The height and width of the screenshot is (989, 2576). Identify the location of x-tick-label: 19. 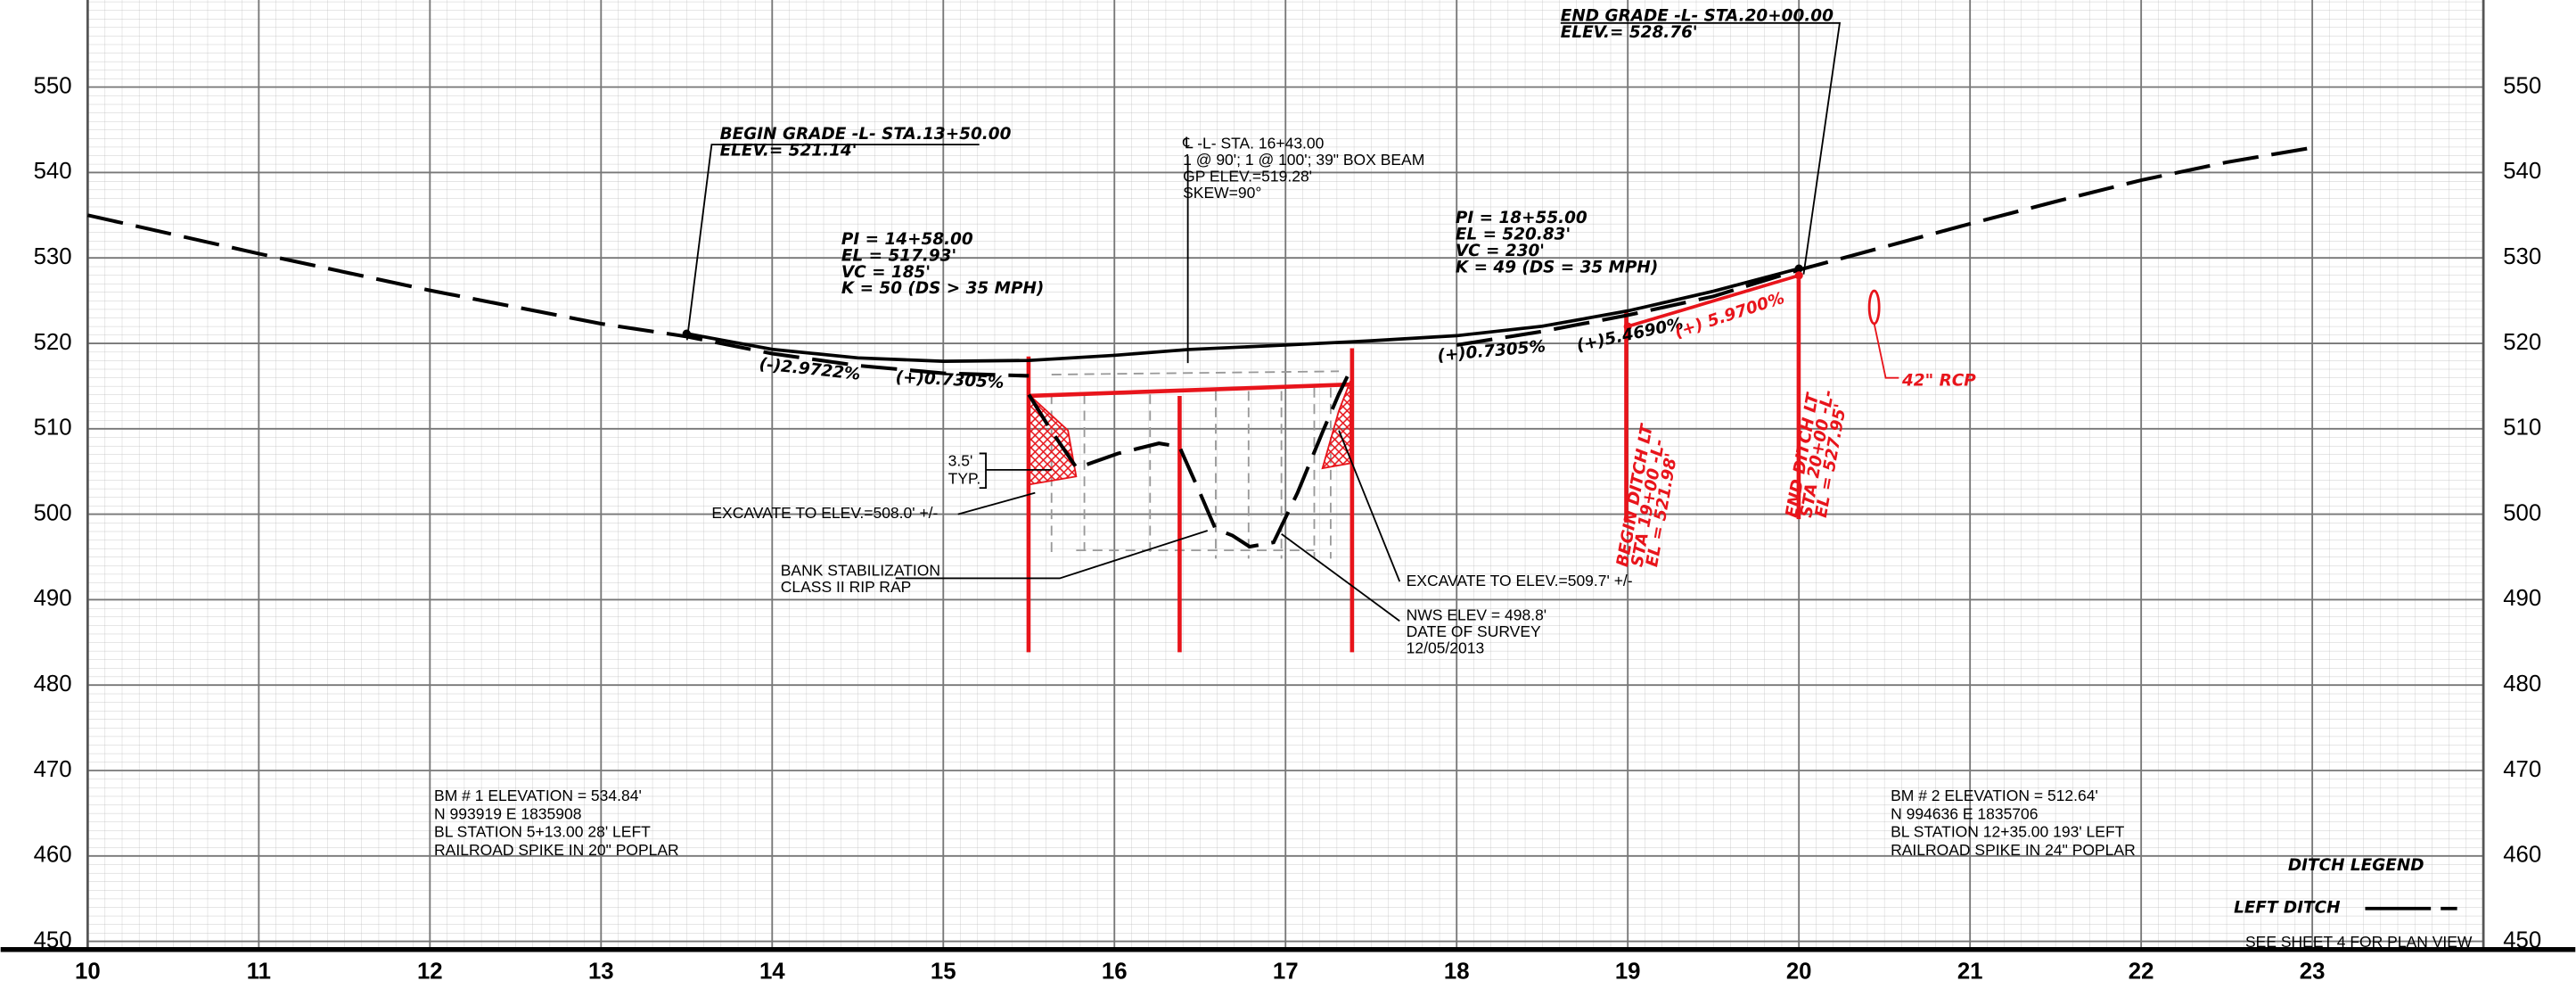
(1628, 971).